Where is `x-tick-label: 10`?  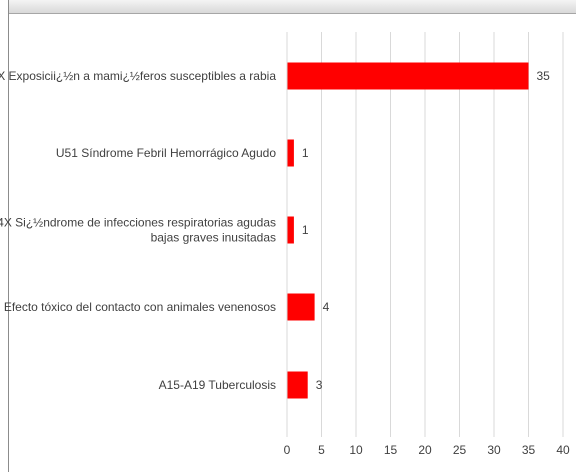
x-tick-label: 10 is located at coordinates (356, 450).